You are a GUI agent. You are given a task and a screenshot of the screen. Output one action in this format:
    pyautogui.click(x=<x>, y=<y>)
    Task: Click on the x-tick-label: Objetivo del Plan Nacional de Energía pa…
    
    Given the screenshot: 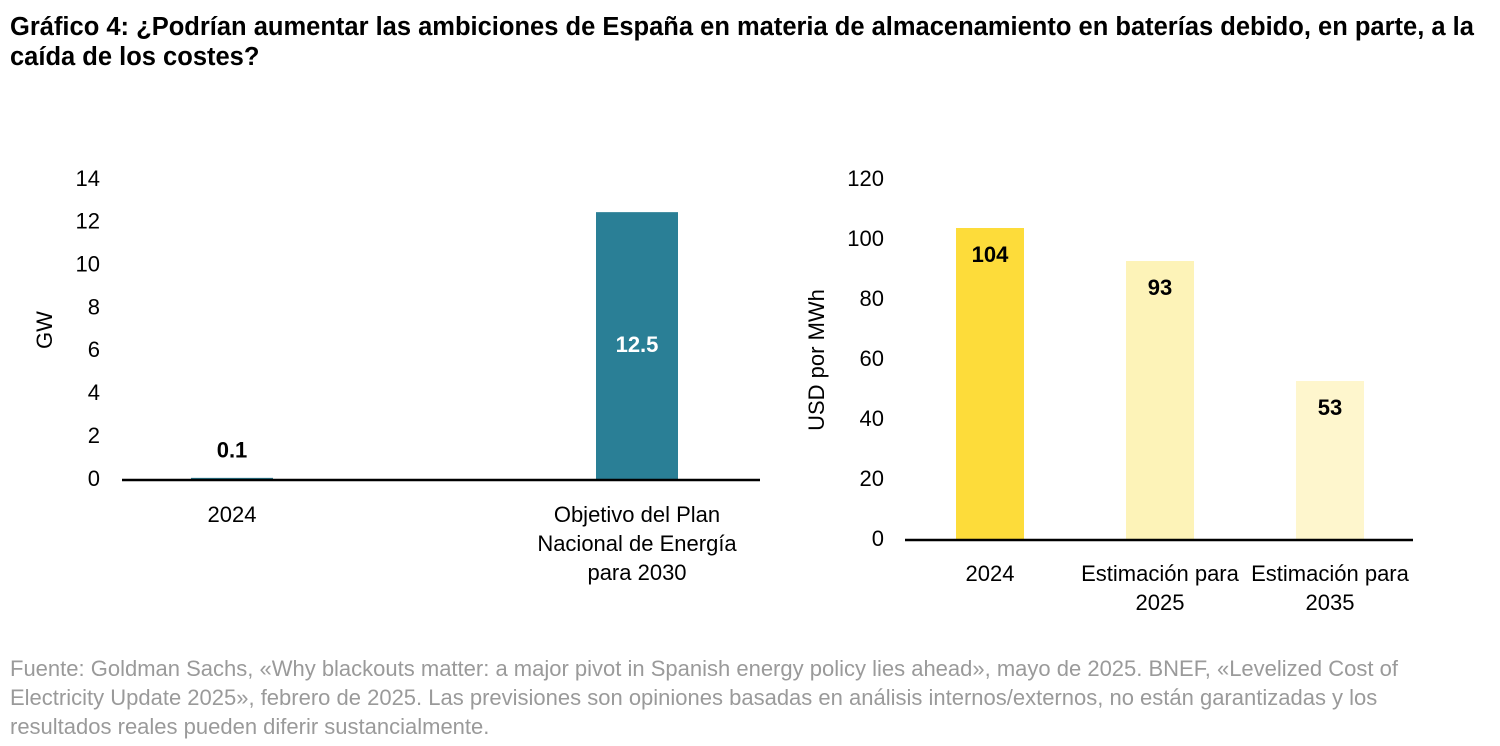 What is the action you would take?
    pyautogui.click(x=637, y=543)
    